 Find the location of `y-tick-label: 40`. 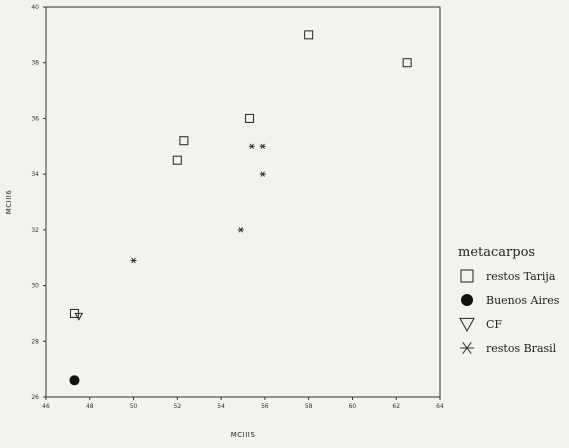

y-tick-label: 40 is located at coordinates (35, 7).